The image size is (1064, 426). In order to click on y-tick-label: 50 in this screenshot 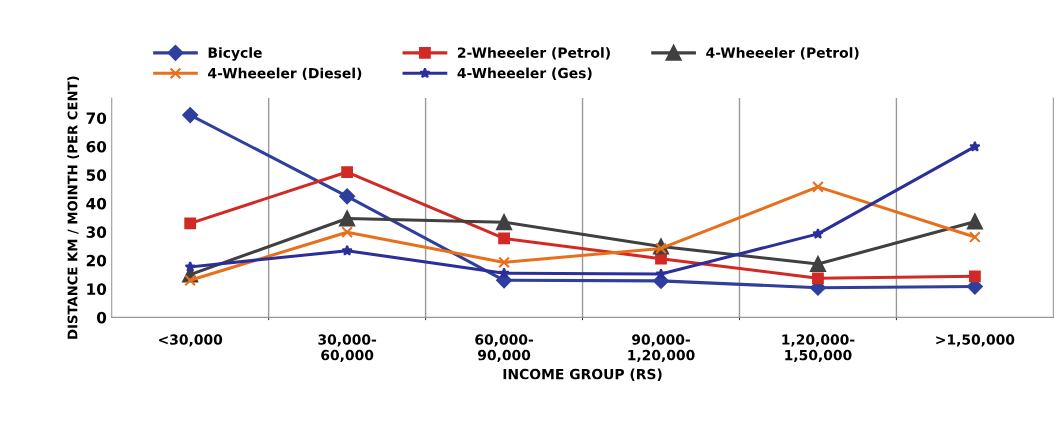, I will do `click(96, 175)`.